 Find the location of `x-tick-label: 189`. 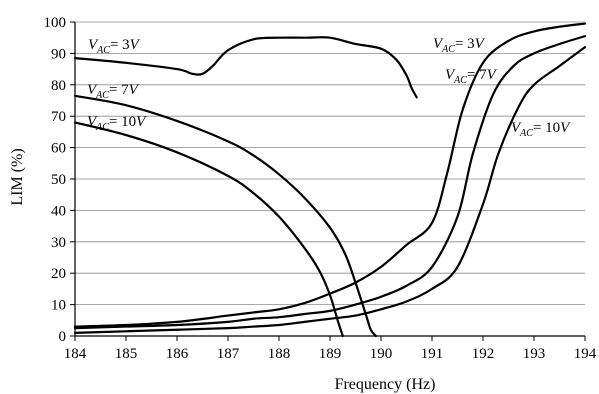

x-tick-label: 189 is located at coordinates (330, 354).